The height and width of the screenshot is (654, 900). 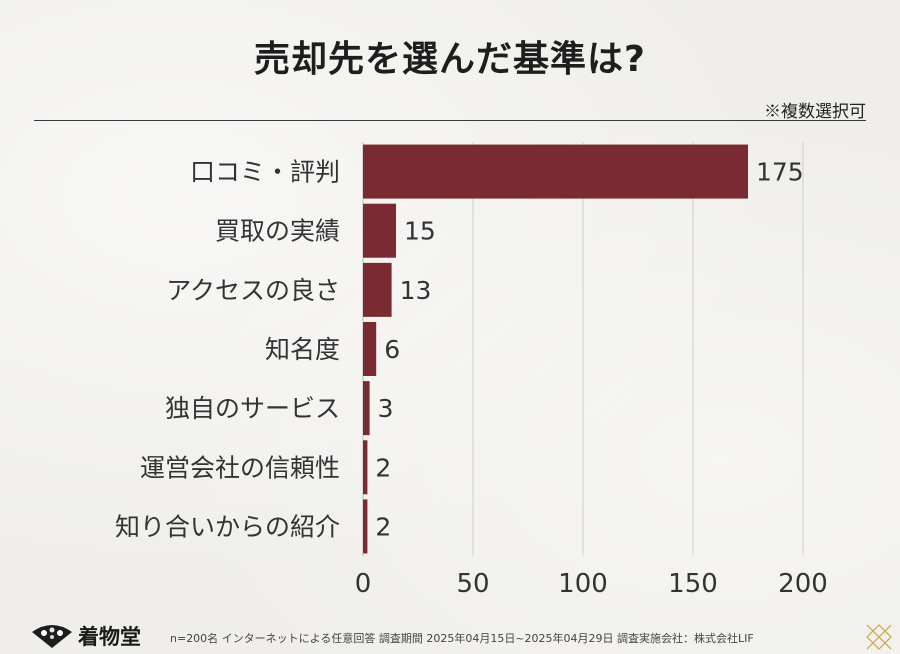 What do you see at coordinates (780, 172) in the screenshot?
I see `value-label: 175` at bounding box center [780, 172].